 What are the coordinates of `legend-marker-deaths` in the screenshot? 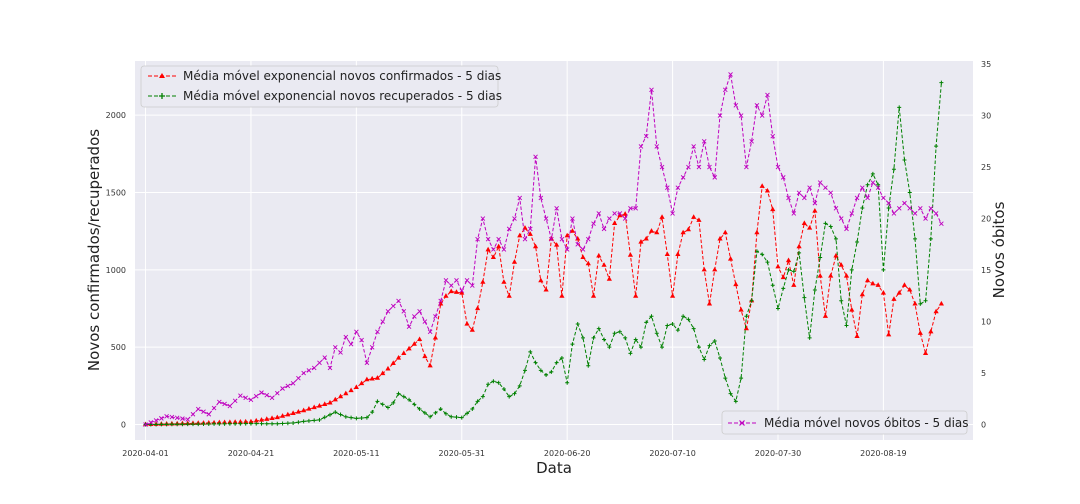 It's located at (742, 423).